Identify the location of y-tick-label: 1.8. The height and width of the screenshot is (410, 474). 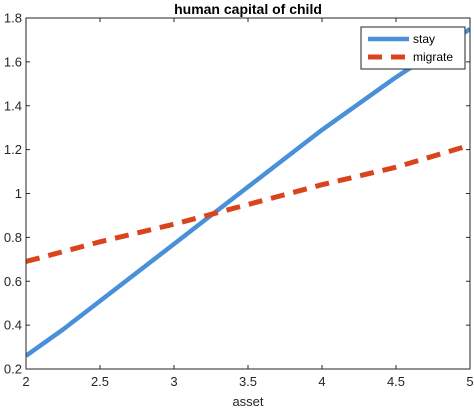
(13, 18).